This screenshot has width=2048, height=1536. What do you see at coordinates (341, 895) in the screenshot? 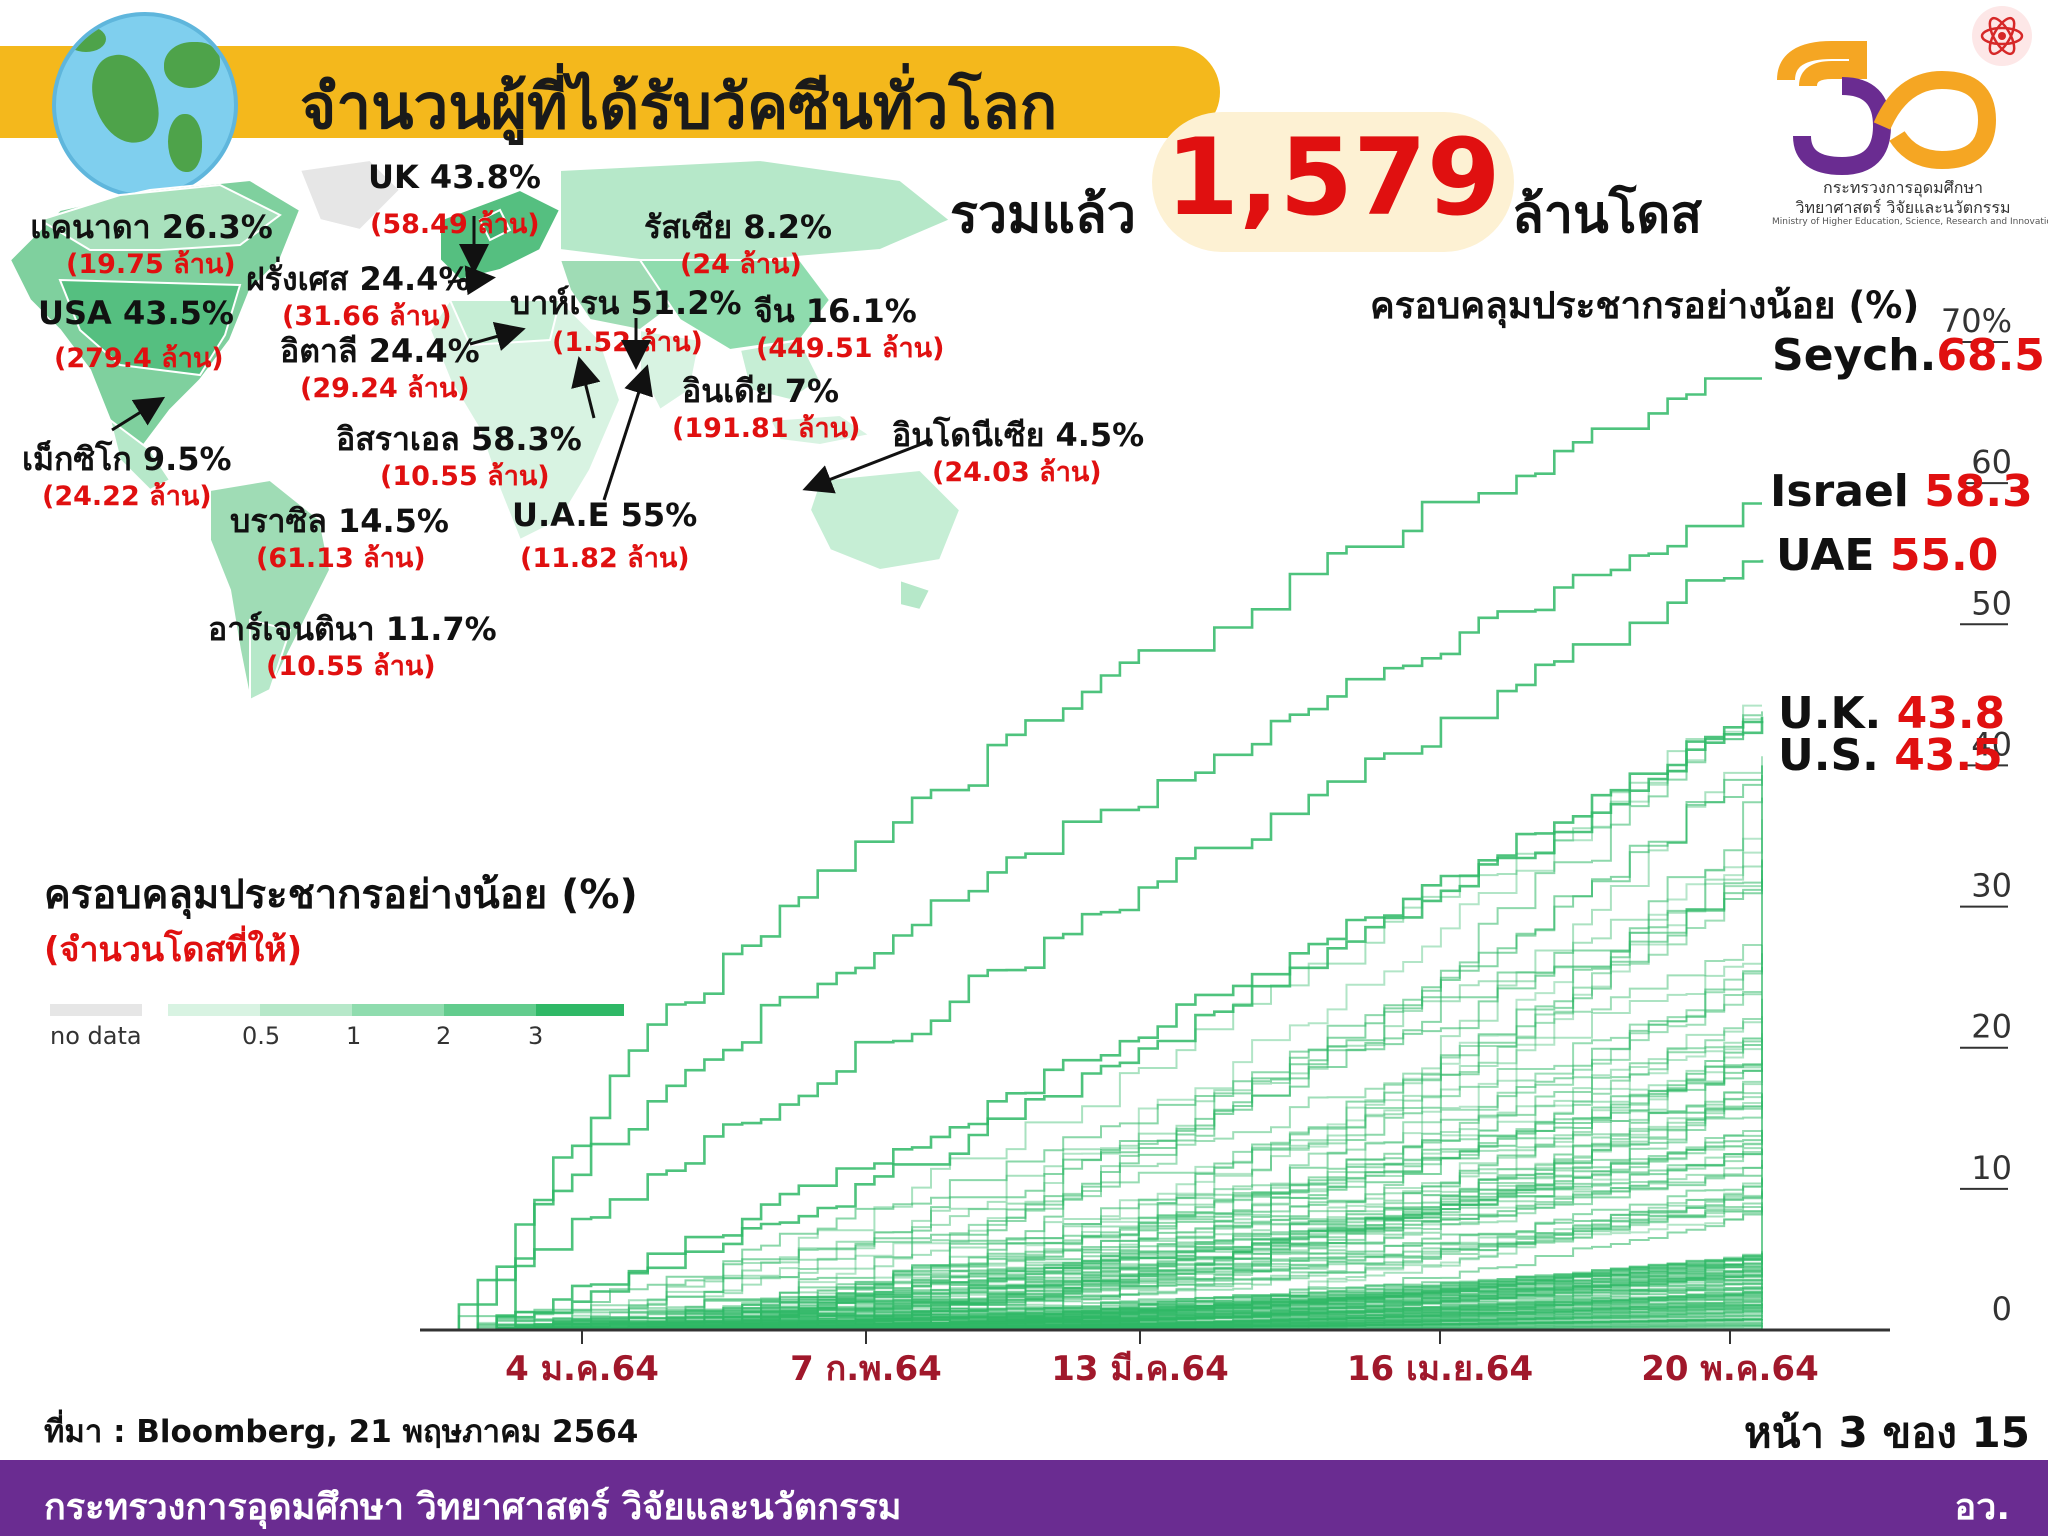
I see `legend-title: ครอบคลุมประชากรอย่างน้อย (%)` at bounding box center [341, 895].